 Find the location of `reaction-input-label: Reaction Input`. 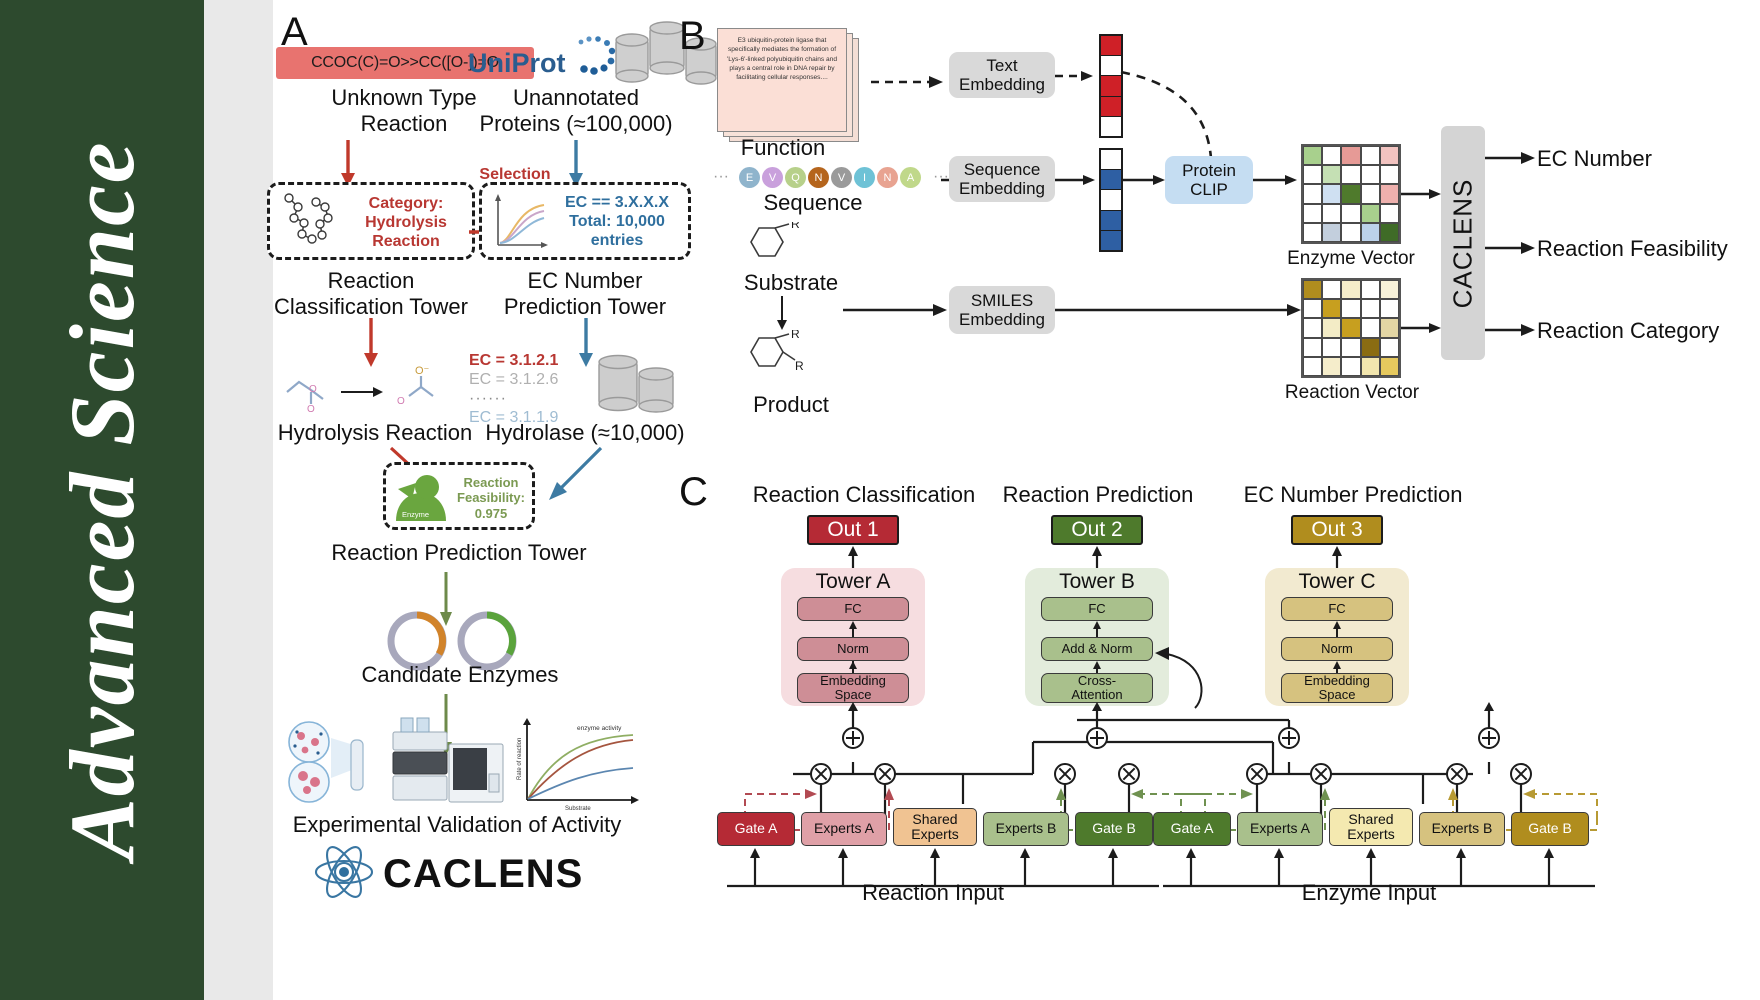

reaction-input-label: Reaction Input is located at coordinates (933, 892).